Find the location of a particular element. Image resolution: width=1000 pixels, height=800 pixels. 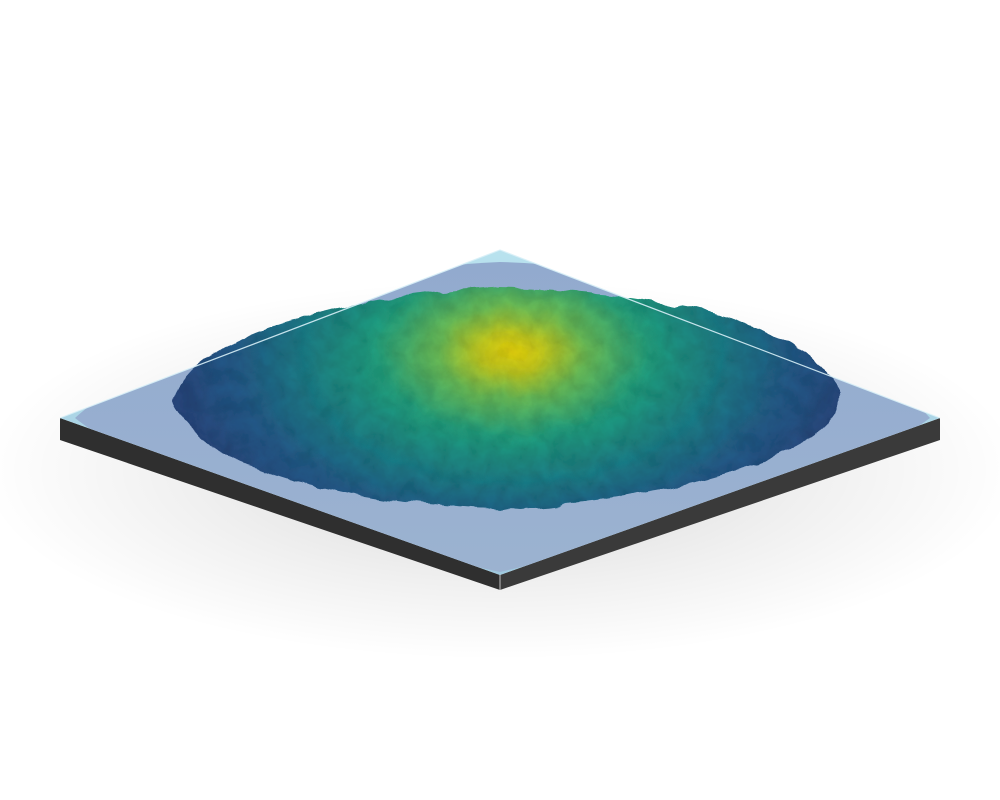

slab-right-side is located at coordinates (720, 504).